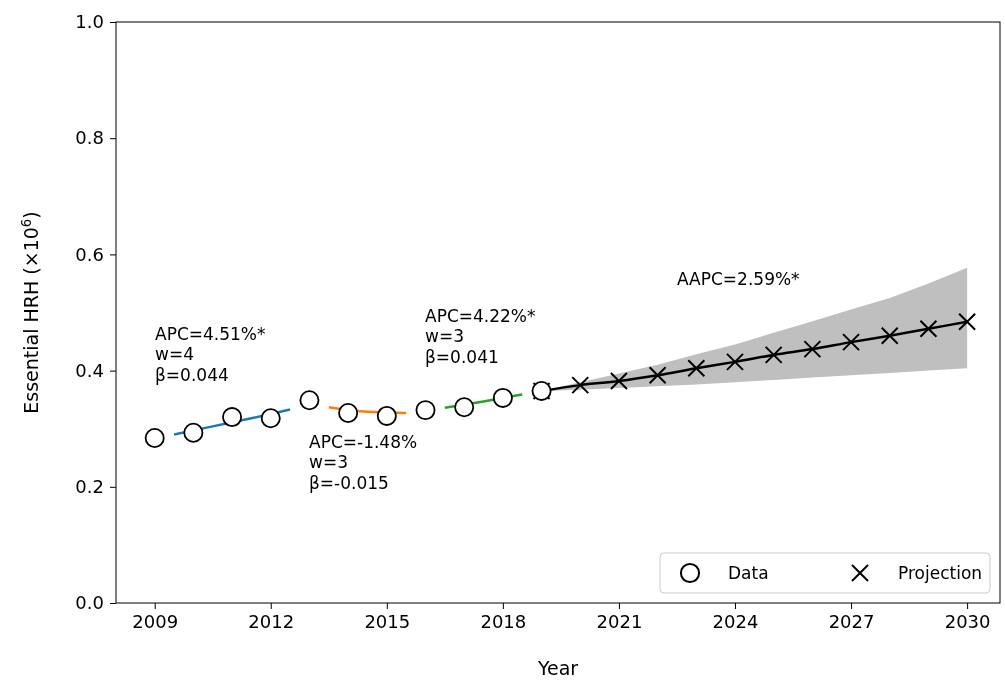 The height and width of the screenshot is (680, 1005). I want to click on x-tick-label: 2021, so click(619, 621).